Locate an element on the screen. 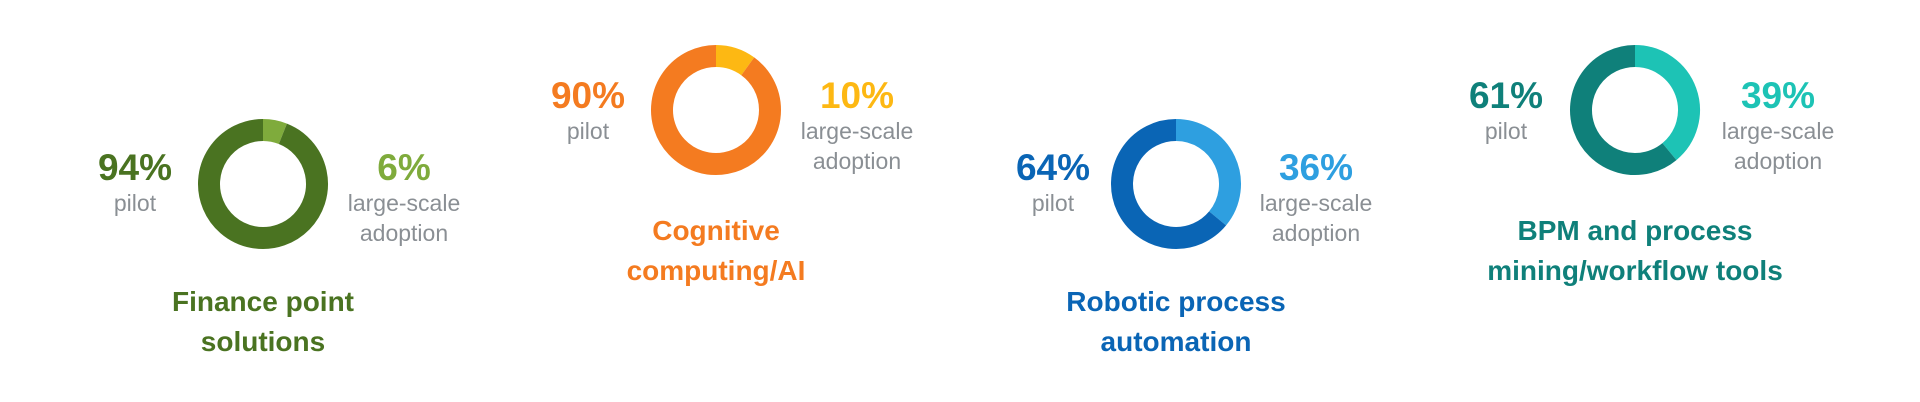  value-block: 61% pilot is located at coordinates (1506, 111).